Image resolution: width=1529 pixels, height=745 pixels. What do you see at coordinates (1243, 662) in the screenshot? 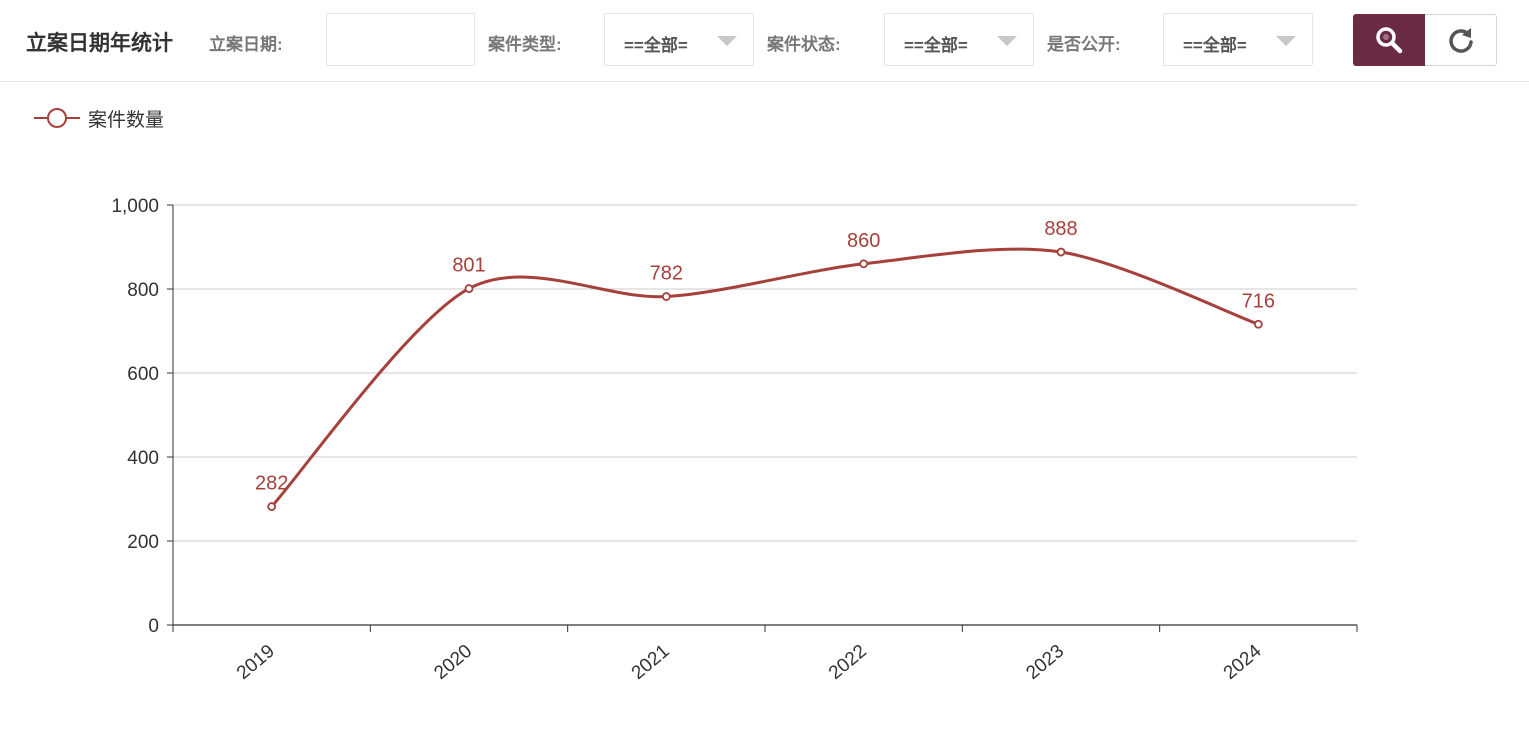
I see `x-tick-label: 2024` at bounding box center [1243, 662].